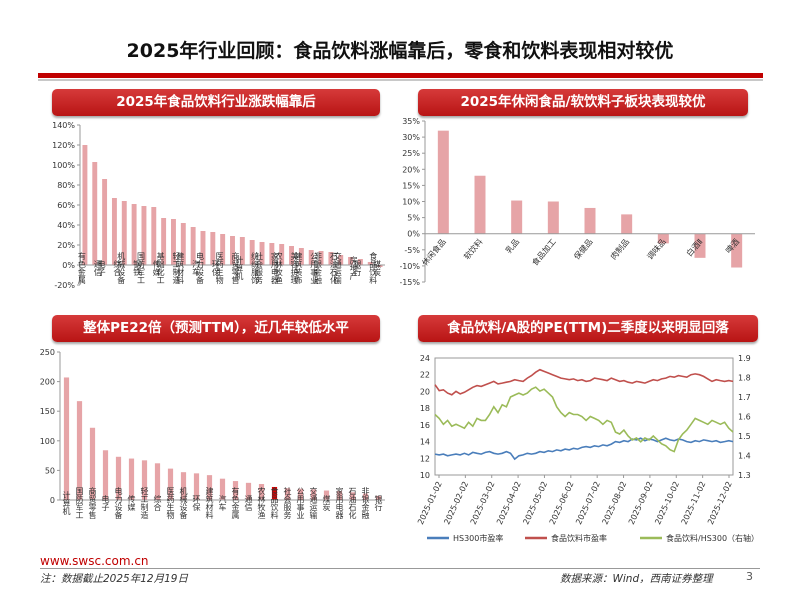 The width and height of the screenshot is (800, 600). I want to click on x-tick-label: 医药生物, so click(219, 268).